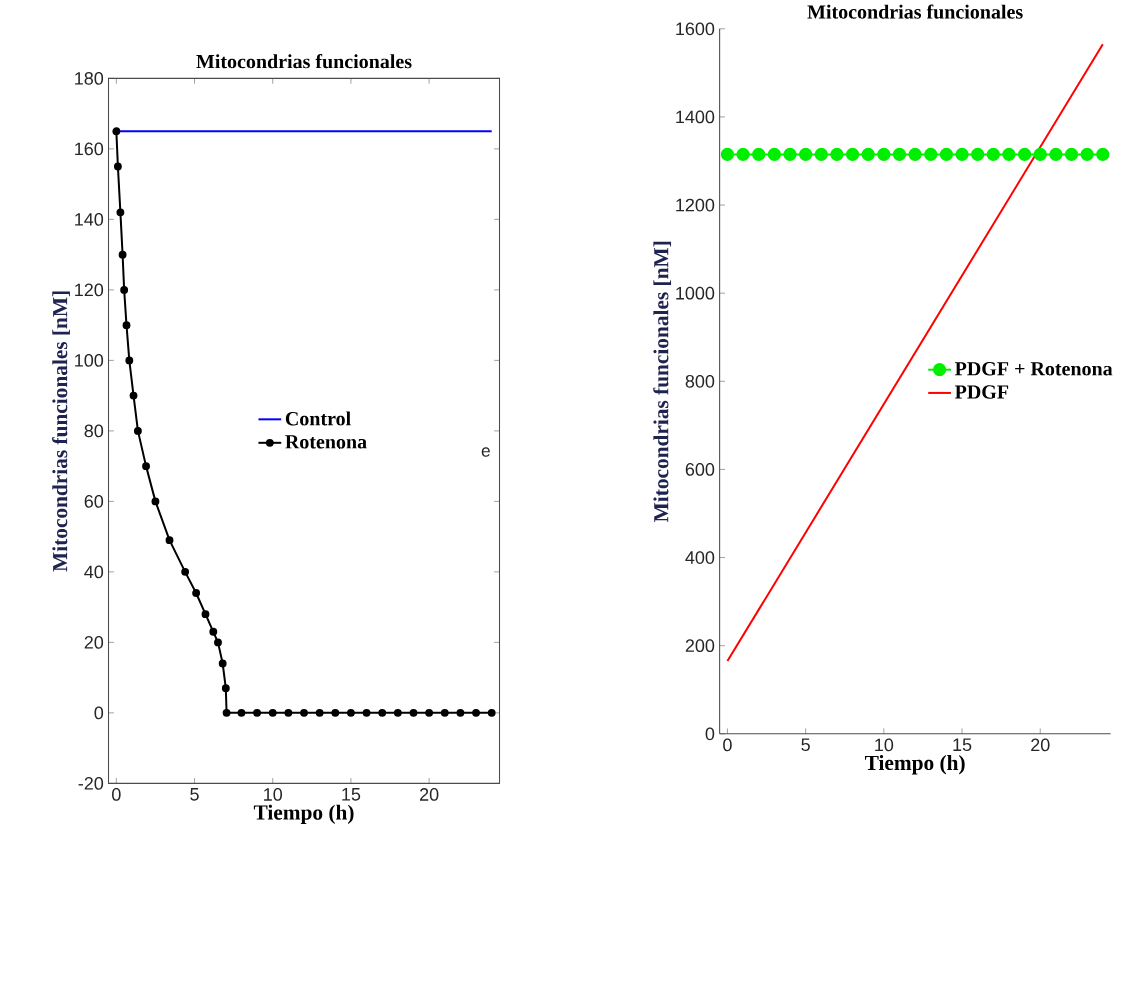 The image size is (1147, 982). What do you see at coordinates (318, 418) in the screenshot?
I see `legend-label: Control` at bounding box center [318, 418].